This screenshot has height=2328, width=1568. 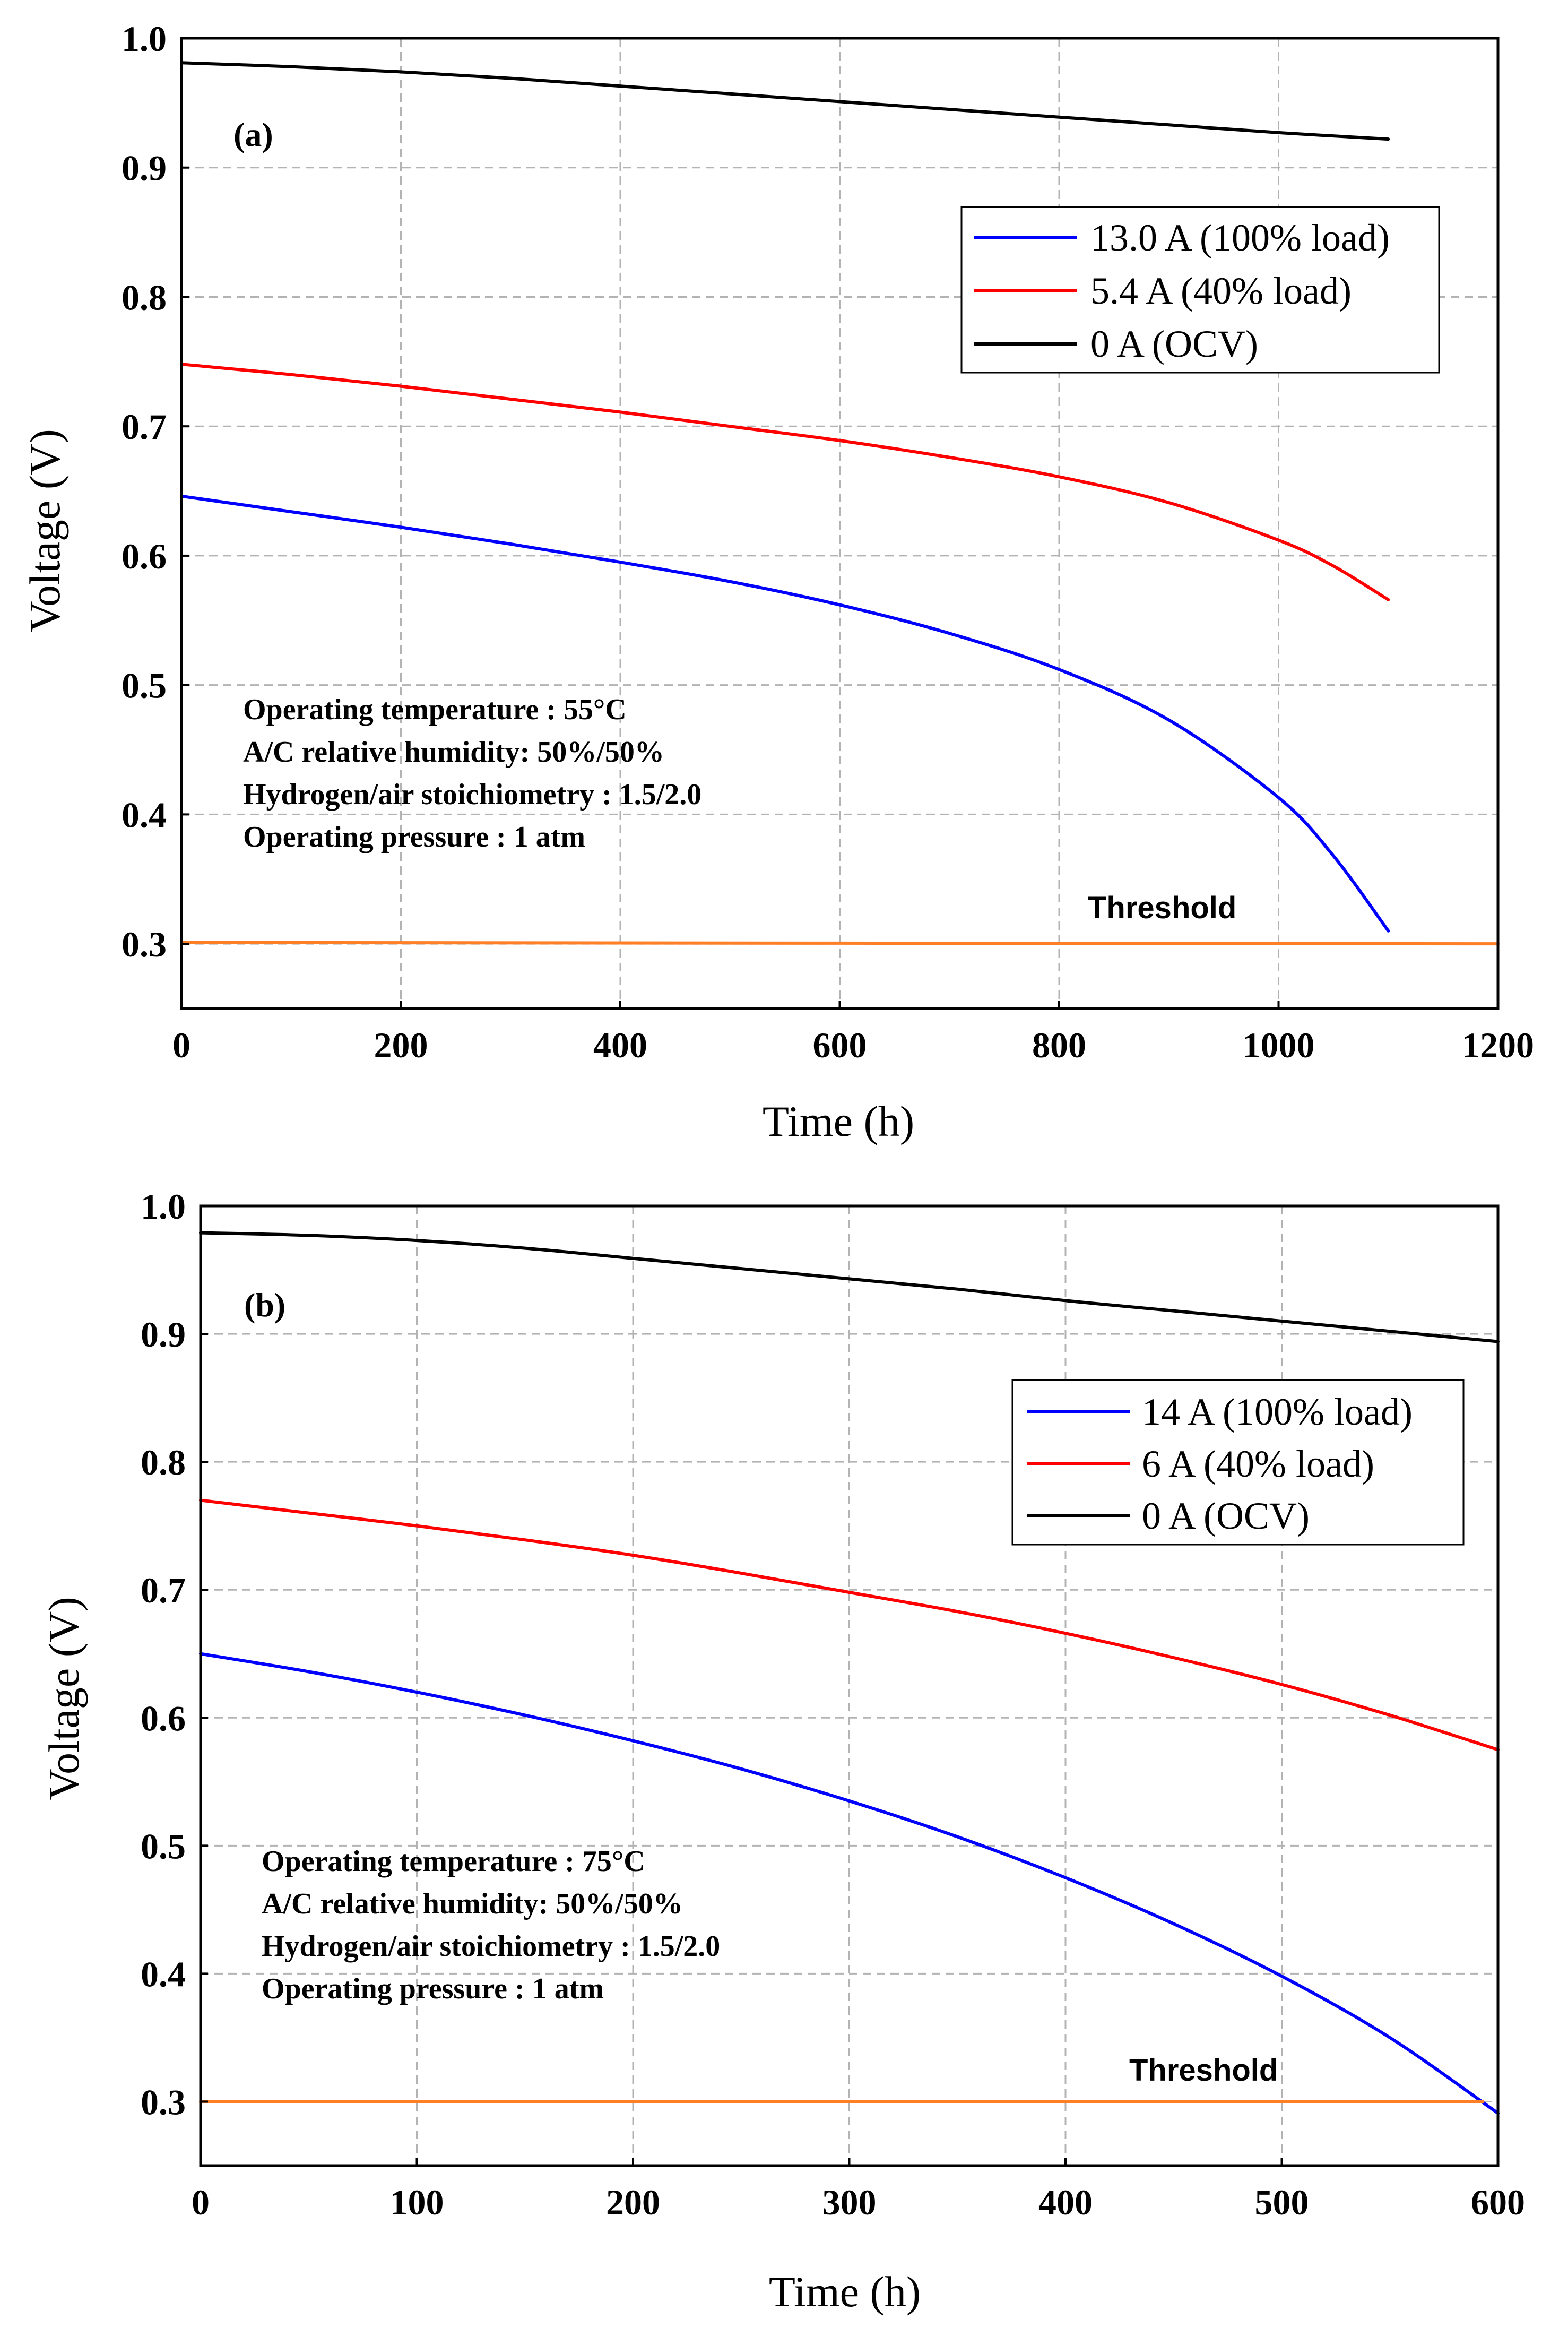 I want to click on y-axis-label-b: Voltage (V), so click(x=64, y=1699).